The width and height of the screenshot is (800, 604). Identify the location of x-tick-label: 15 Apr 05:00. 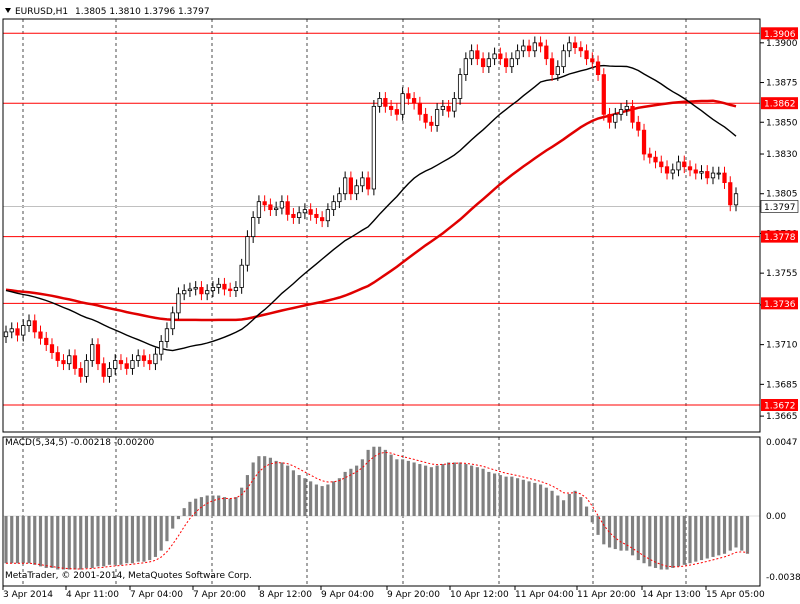
(735, 595).